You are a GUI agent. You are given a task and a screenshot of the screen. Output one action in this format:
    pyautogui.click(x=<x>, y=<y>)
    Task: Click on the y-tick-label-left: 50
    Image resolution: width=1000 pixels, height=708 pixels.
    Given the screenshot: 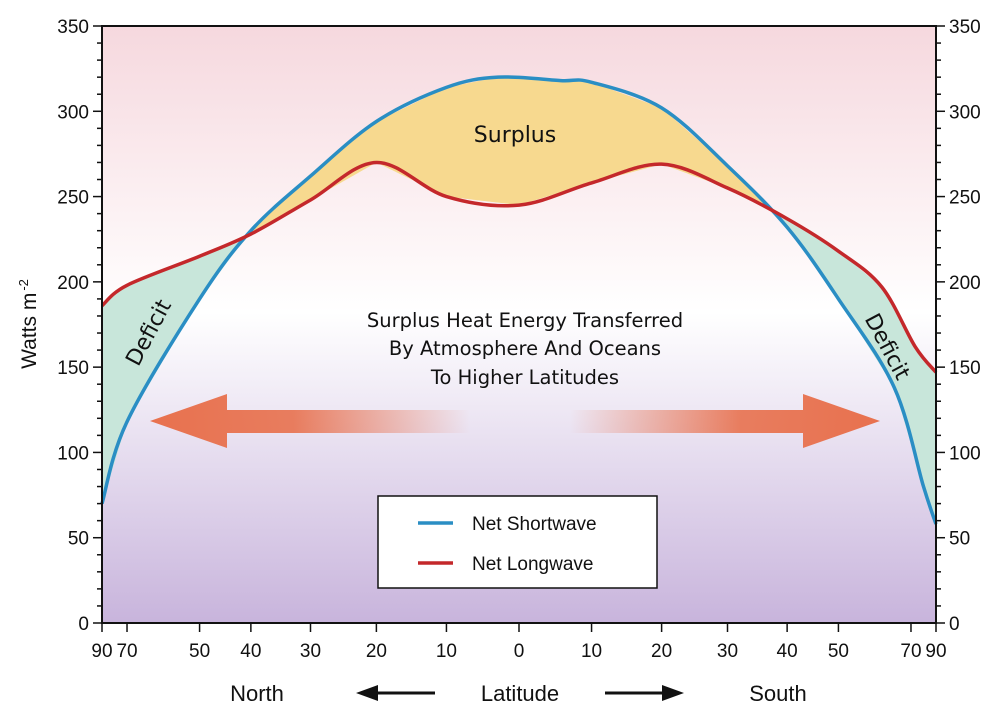 What is the action you would take?
    pyautogui.click(x=78, y=539)
    